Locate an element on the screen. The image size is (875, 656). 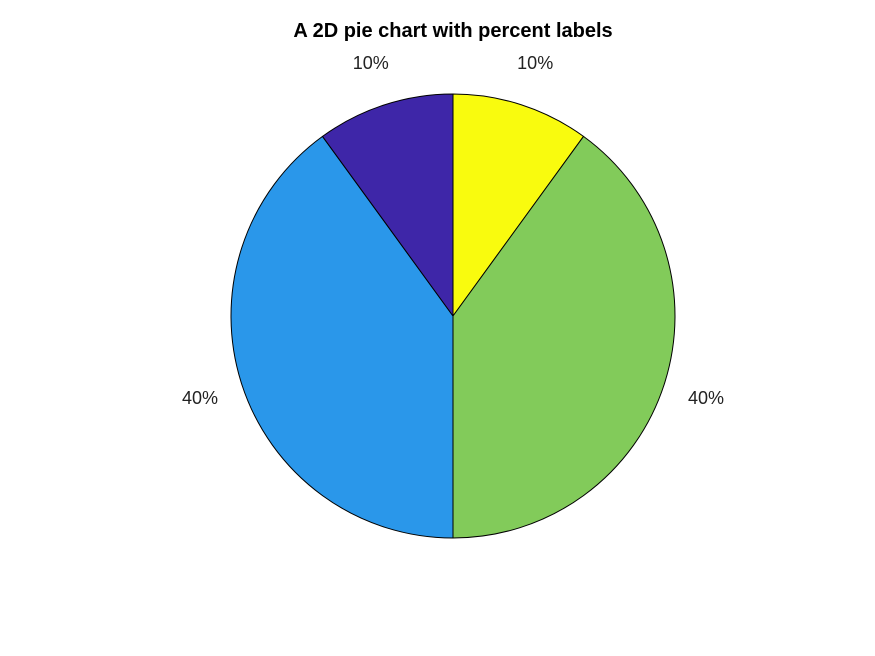
chart-title: A 2D pie chart with percent labels is located at coordinates (453, 31).